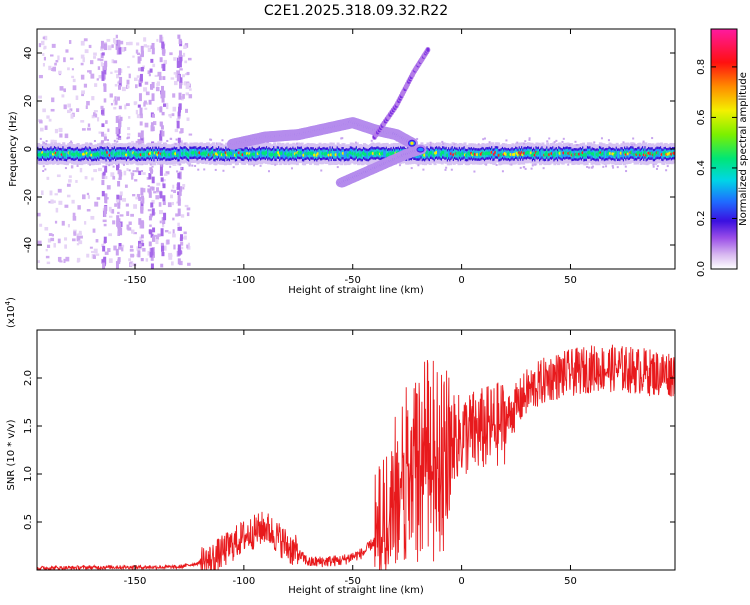 The image size is (750, 605). What do you see at coordinates (135, 581) in the screenshot?
I see `snr-x-tick-label: -150` at bounding box center [135, 581].